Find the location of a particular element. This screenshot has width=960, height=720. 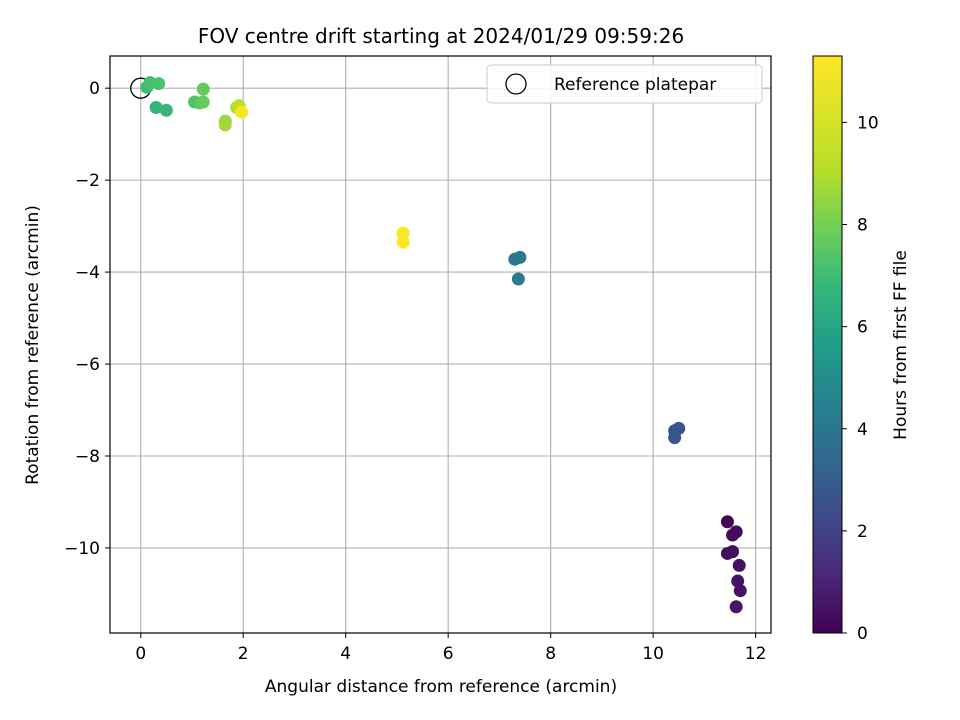

y-axis-ticks: 0 −2 −4 −6 −8 −10 is located at coordinates (87, 319).